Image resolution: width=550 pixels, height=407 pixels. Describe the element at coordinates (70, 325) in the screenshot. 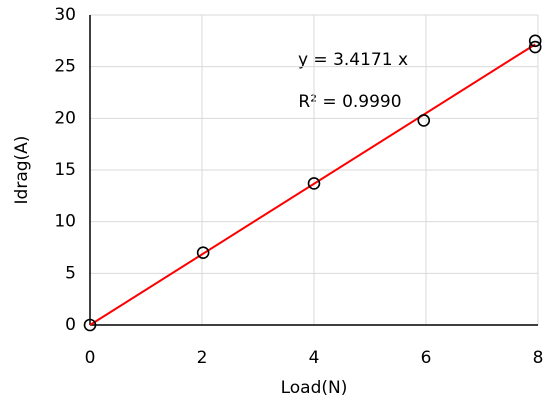

I see `y-tick-label: 0` at that location.